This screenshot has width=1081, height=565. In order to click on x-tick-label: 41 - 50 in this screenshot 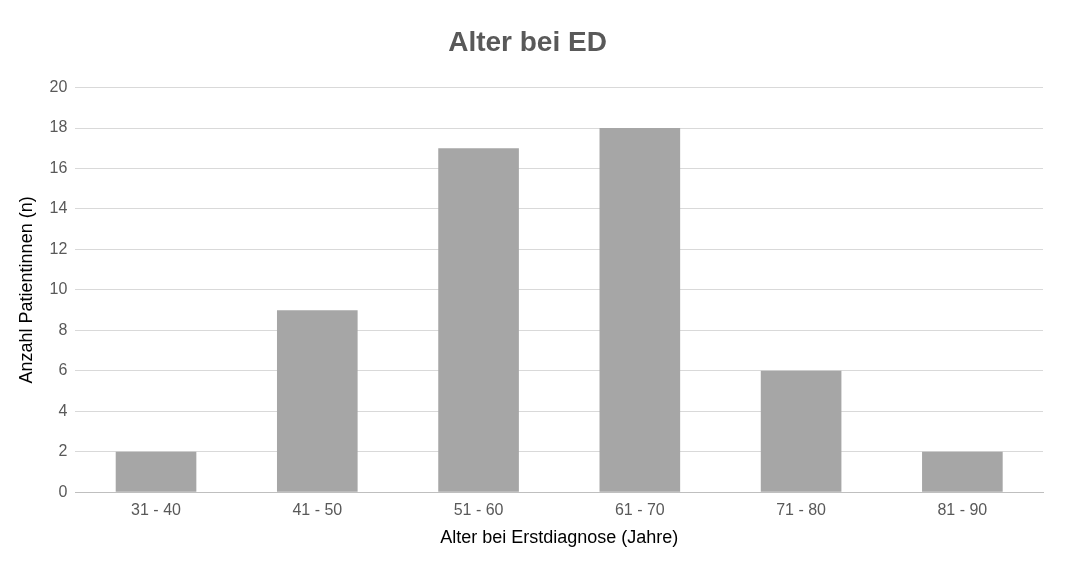, I will do `click(317, 510)`.